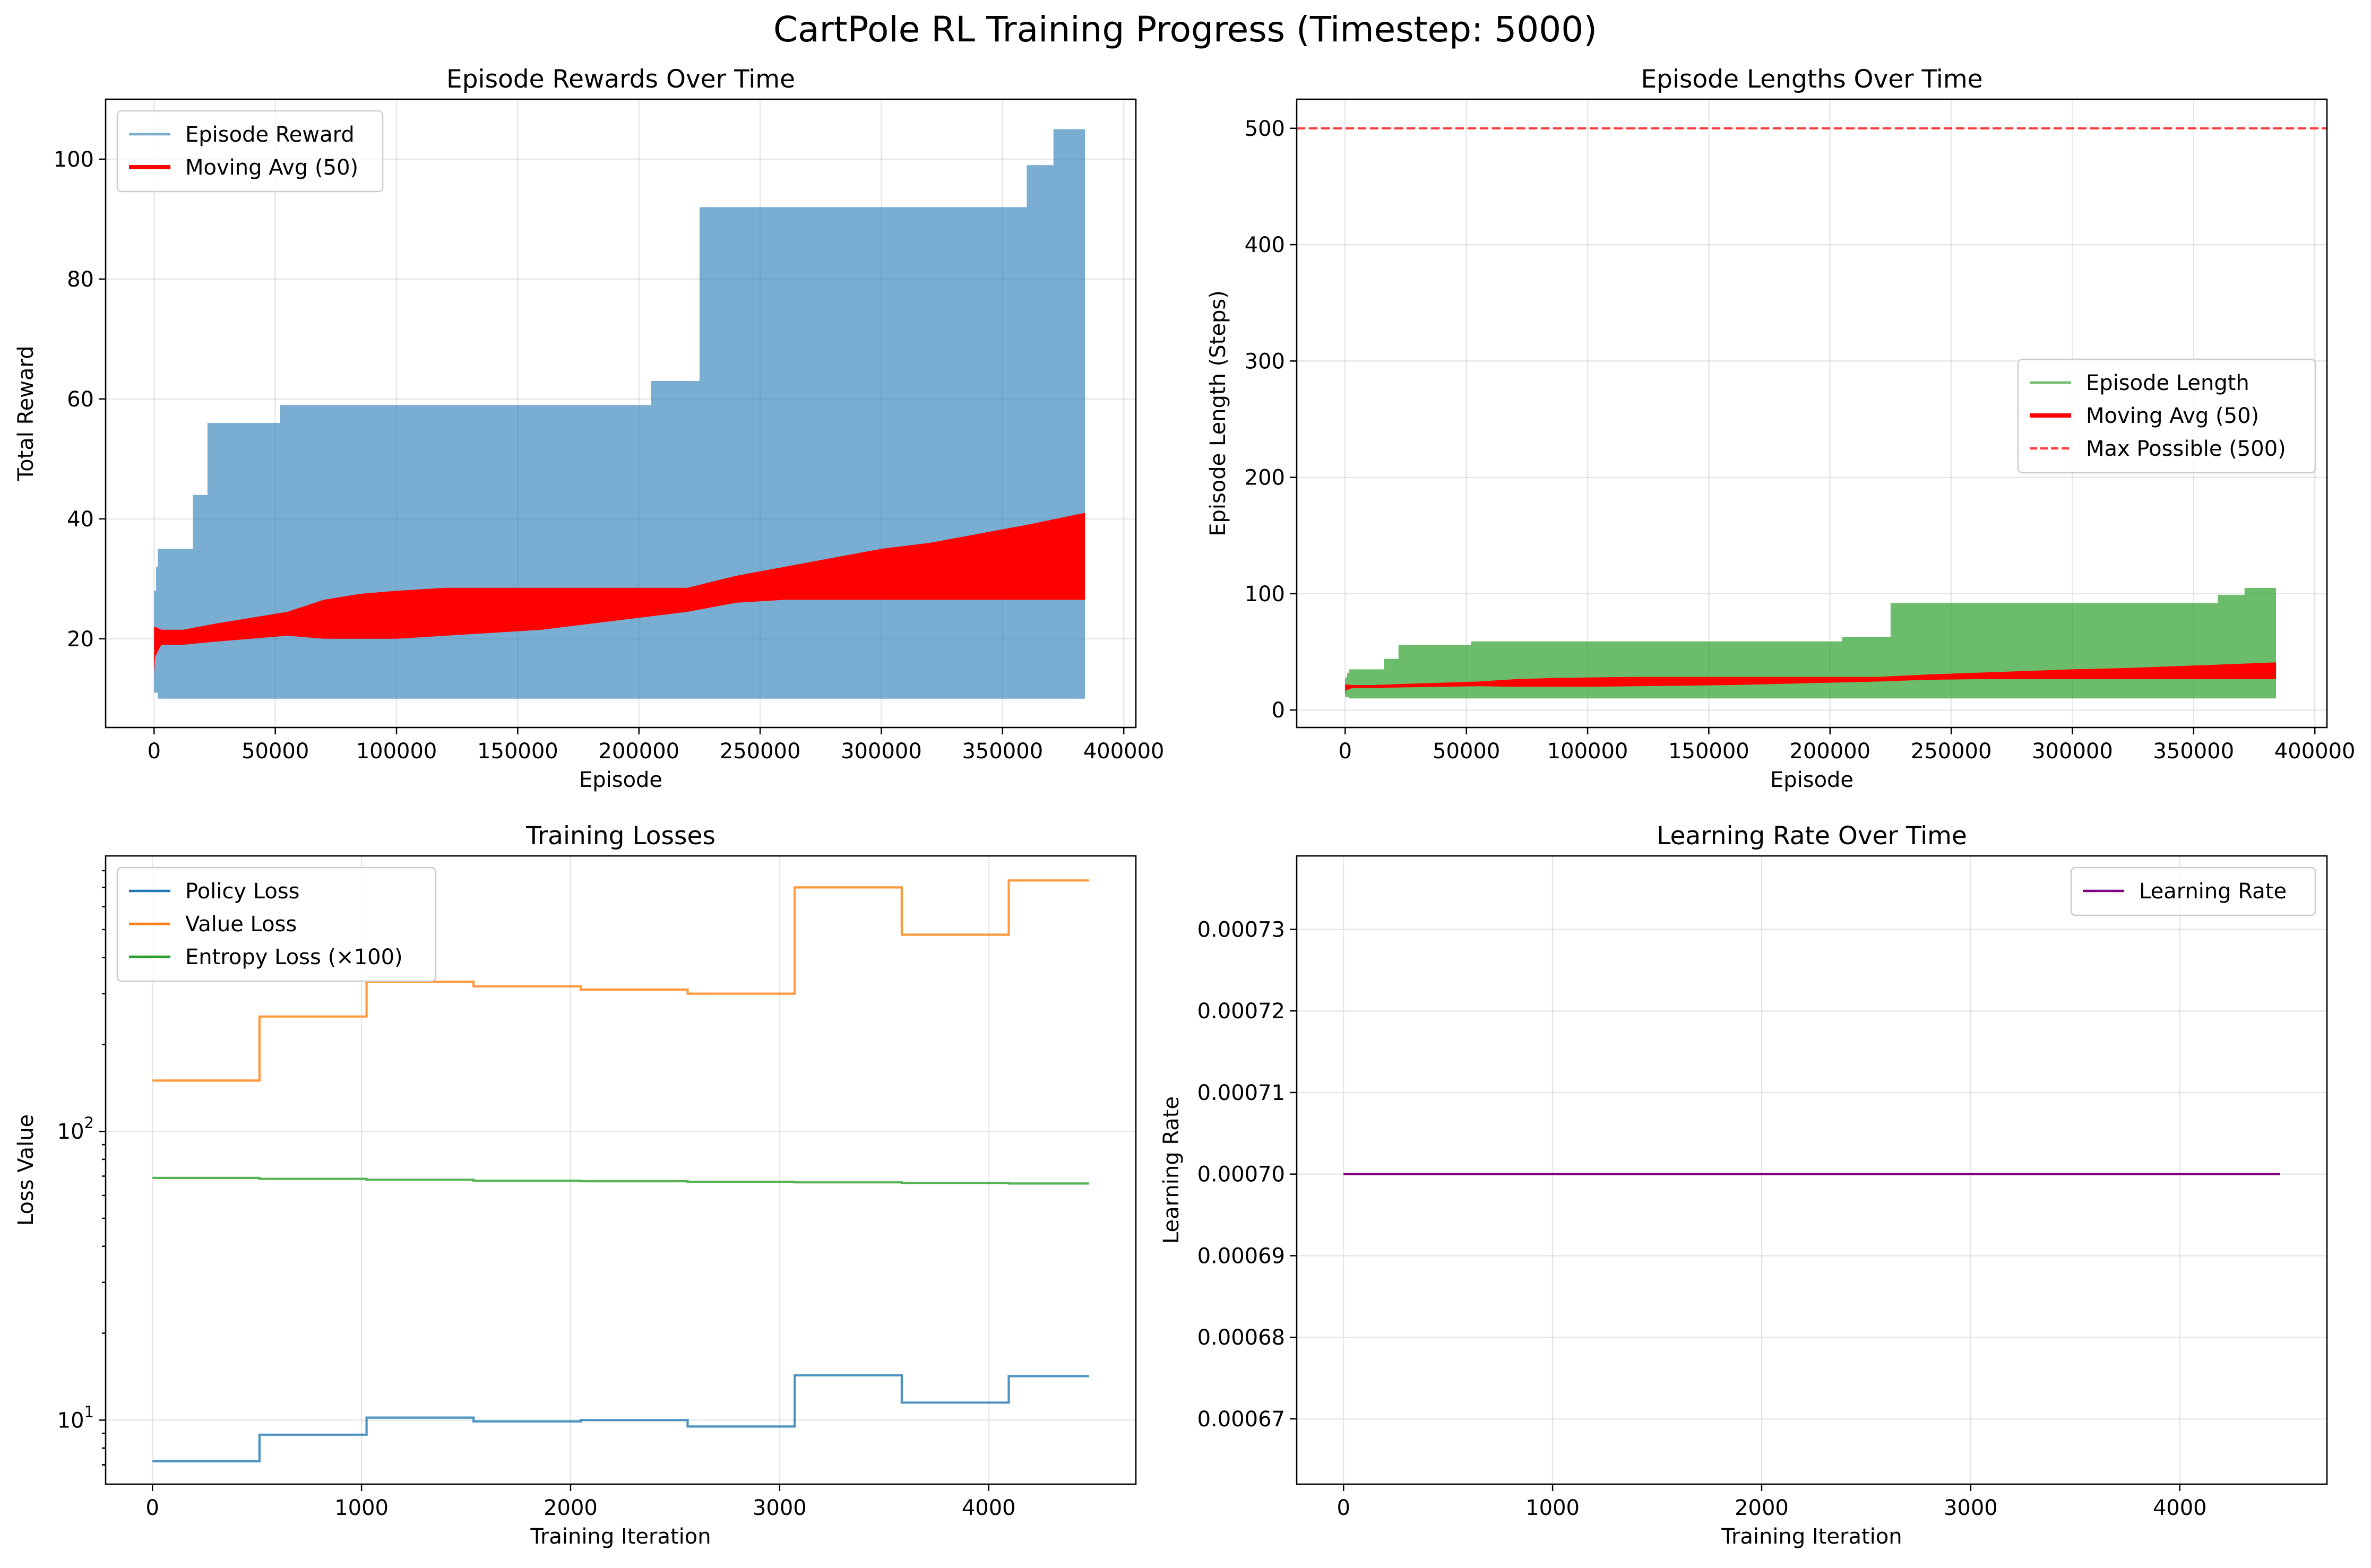 The height and width of the screenshot is (1568, 2371). What do you see at coordinates (1812, 836) in the screenshot?
I see `axes-title: Learning Rate Over Time` at bounding box center [1812, 836].